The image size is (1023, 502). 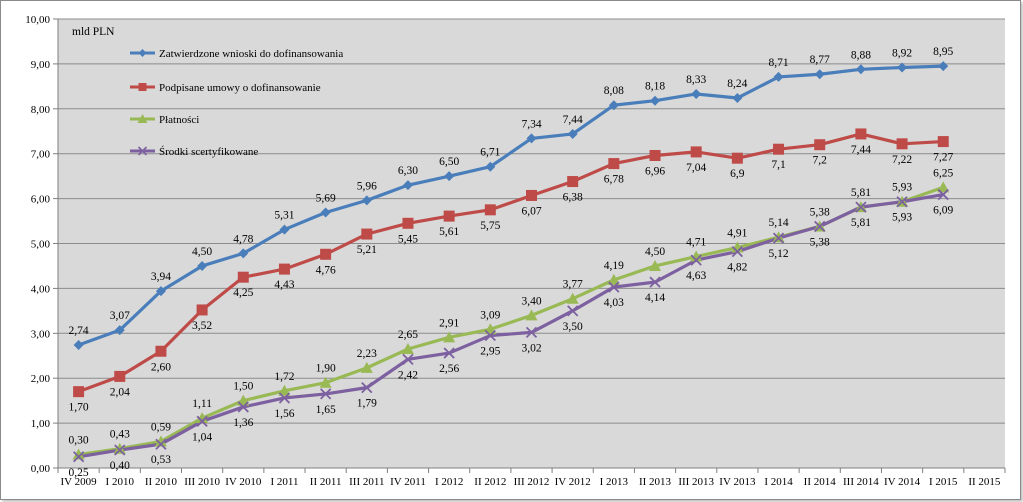 I want to click on data-label: 2,60, so click(x=161, y=367).